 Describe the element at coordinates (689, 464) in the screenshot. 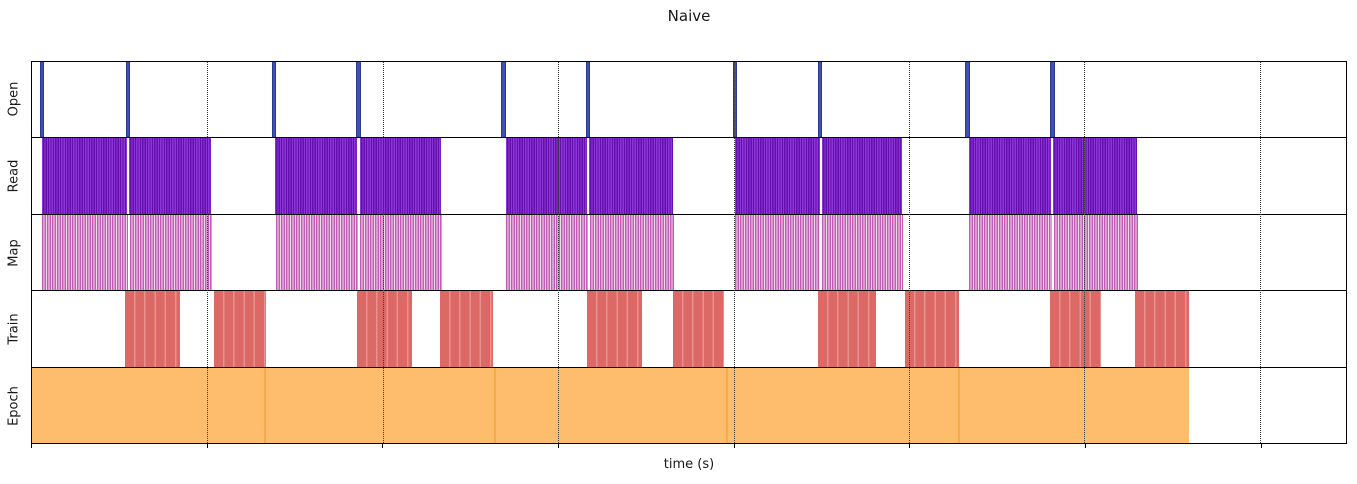

I see `x-axis-label: time (s)` at that location.